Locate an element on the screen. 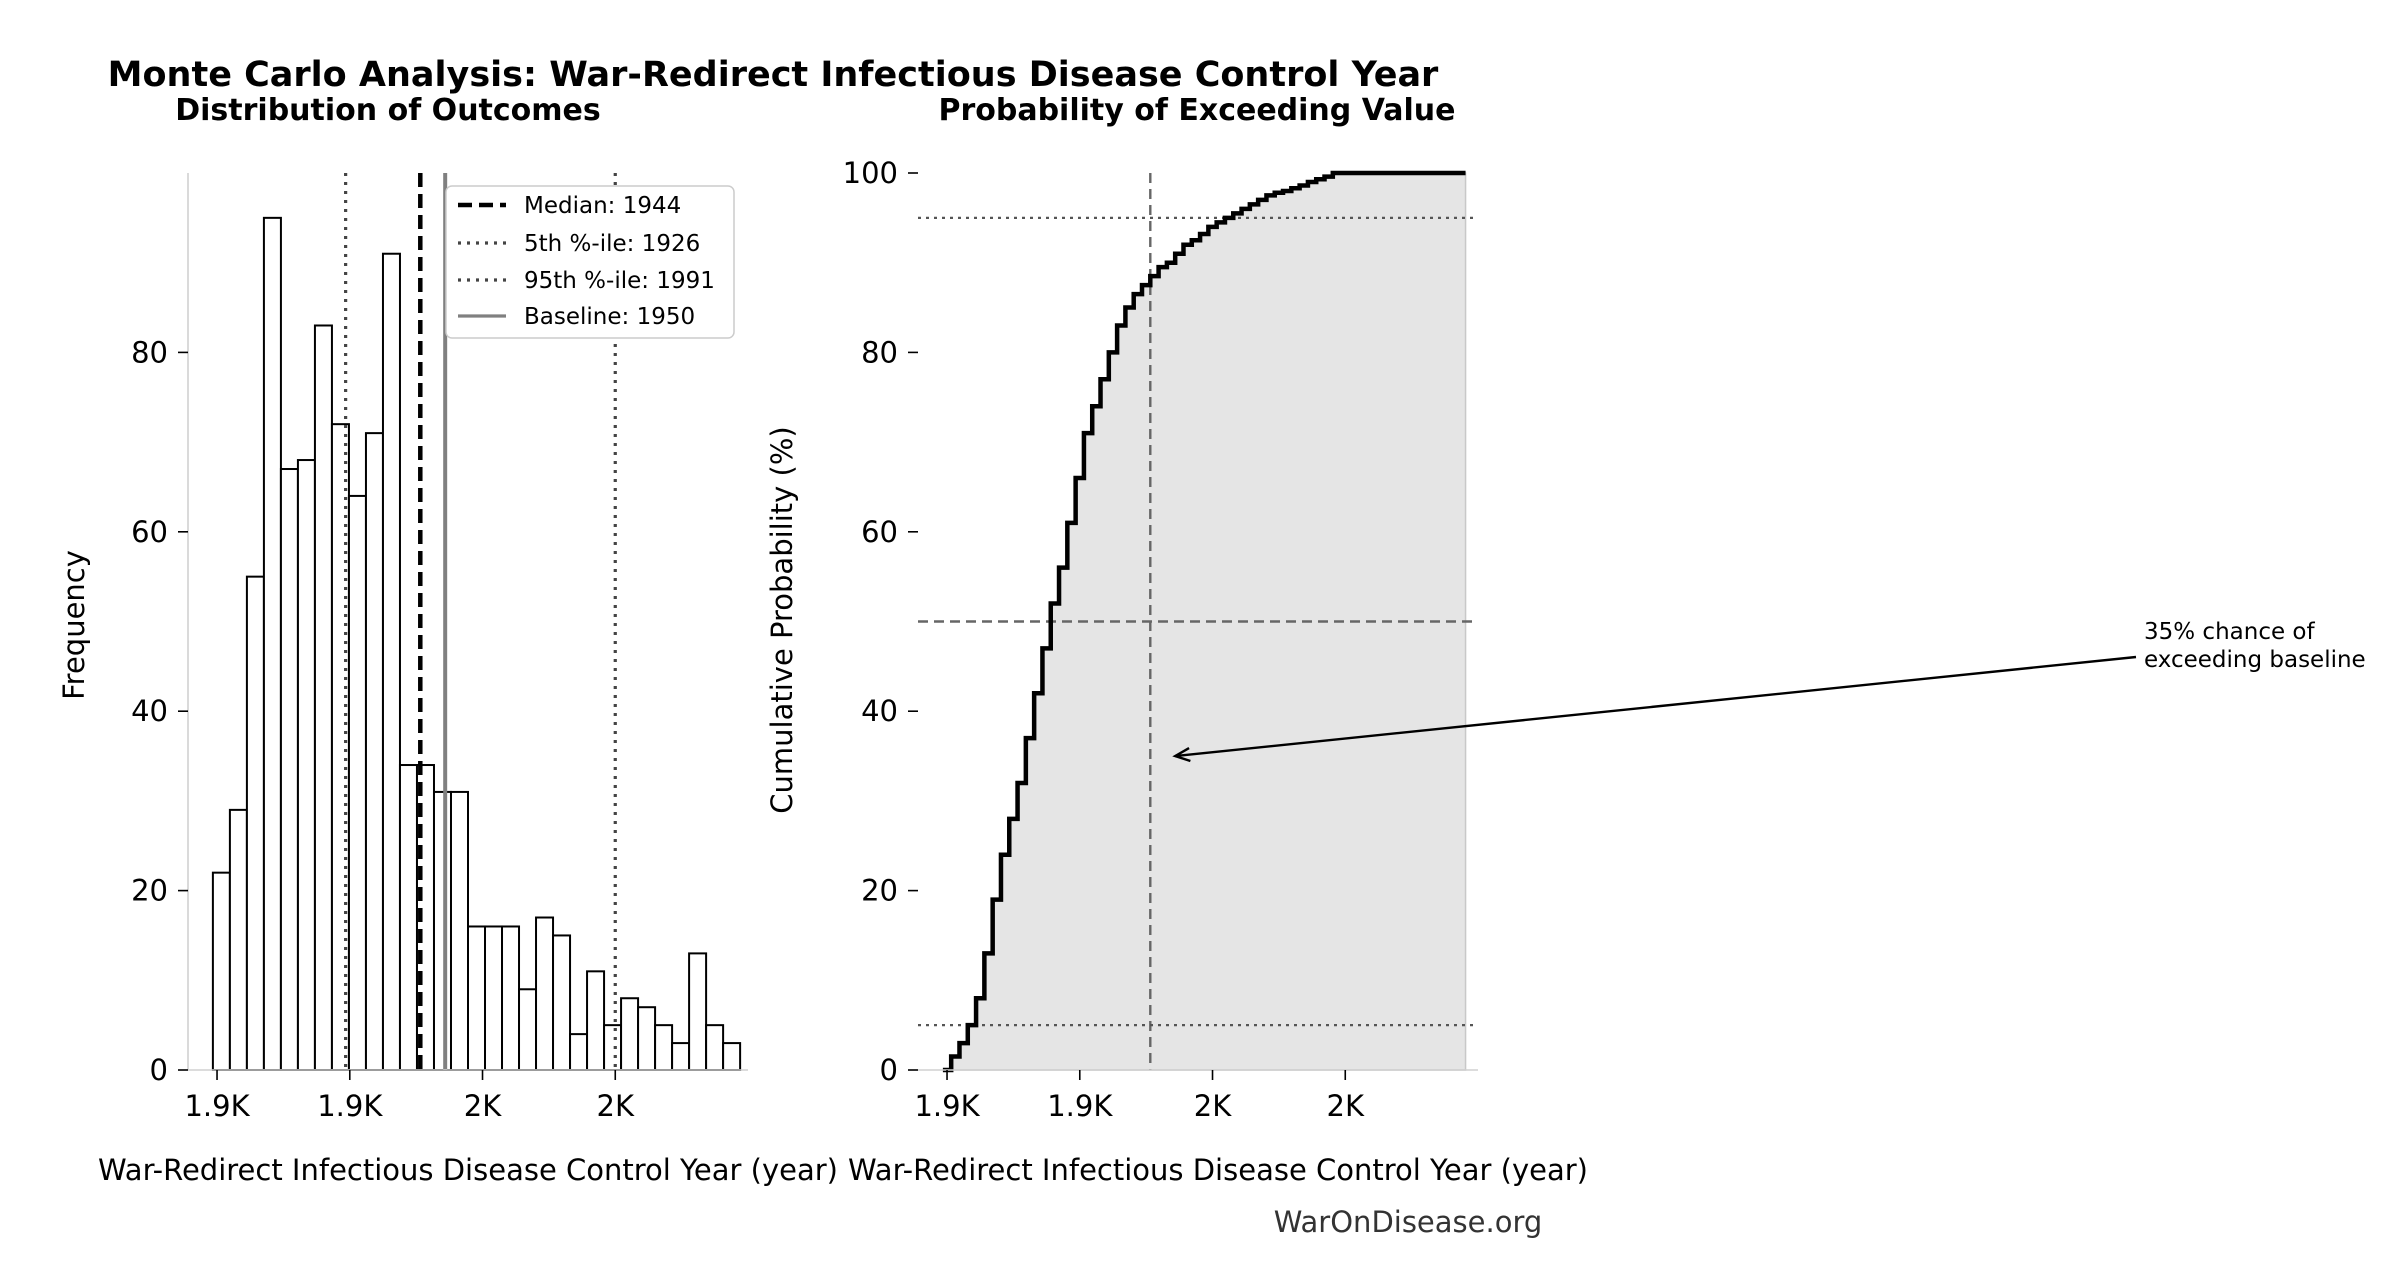  legend-frame is located at coordinates (590, 262).